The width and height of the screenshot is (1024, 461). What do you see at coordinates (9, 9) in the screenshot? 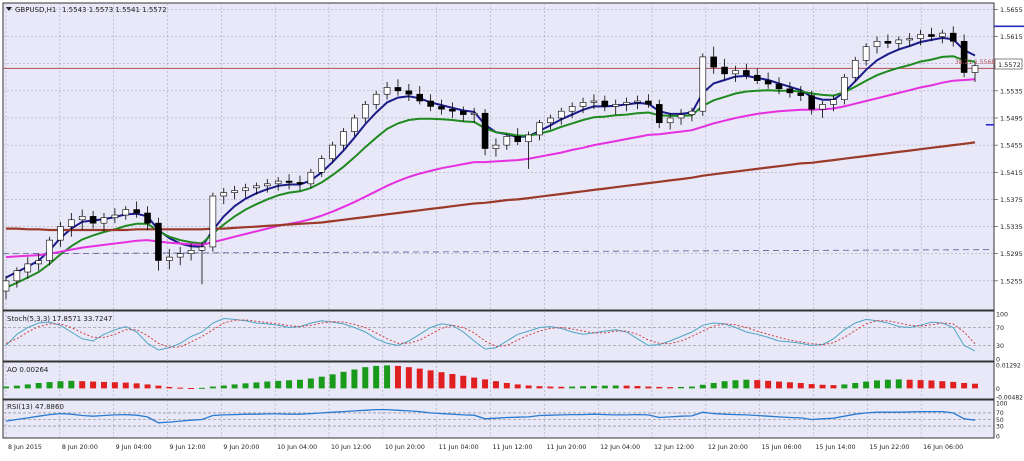
I see `triangle-down-icon` at bounding box center [9, 9].